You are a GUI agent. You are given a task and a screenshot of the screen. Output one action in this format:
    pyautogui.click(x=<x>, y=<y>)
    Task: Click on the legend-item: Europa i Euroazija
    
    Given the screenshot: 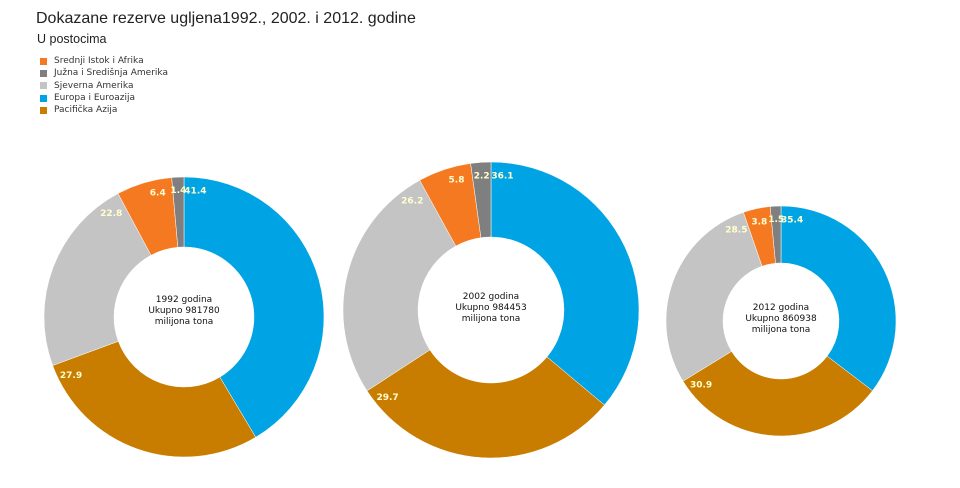 What is the action you would take?
    pyautogui.click(x=104, y=98)
    